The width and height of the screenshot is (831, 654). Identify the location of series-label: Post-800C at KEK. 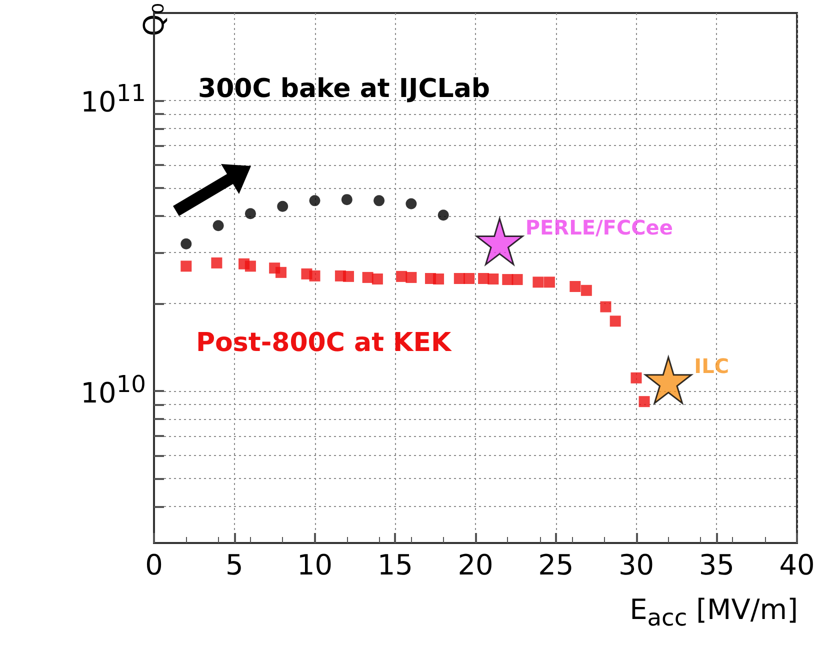
(324, 343).